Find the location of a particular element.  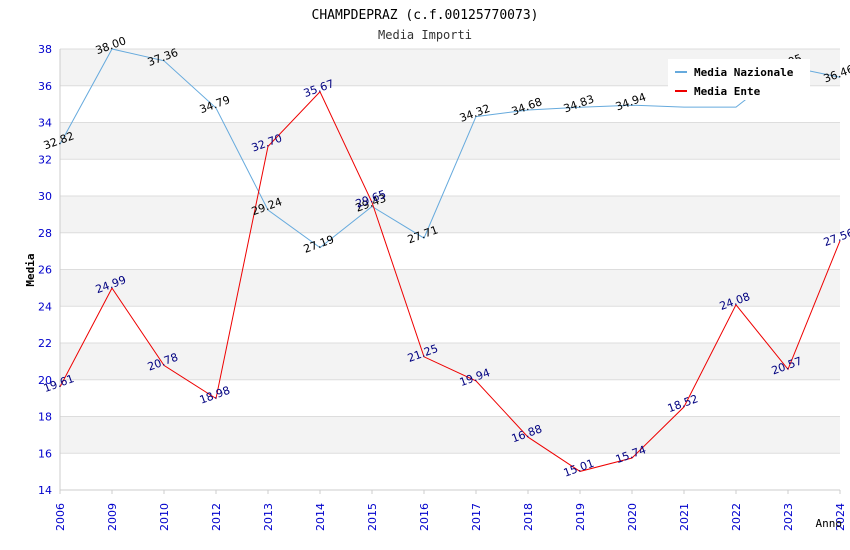

x-tick-label: 2023 is located at coordinates (788, 517).